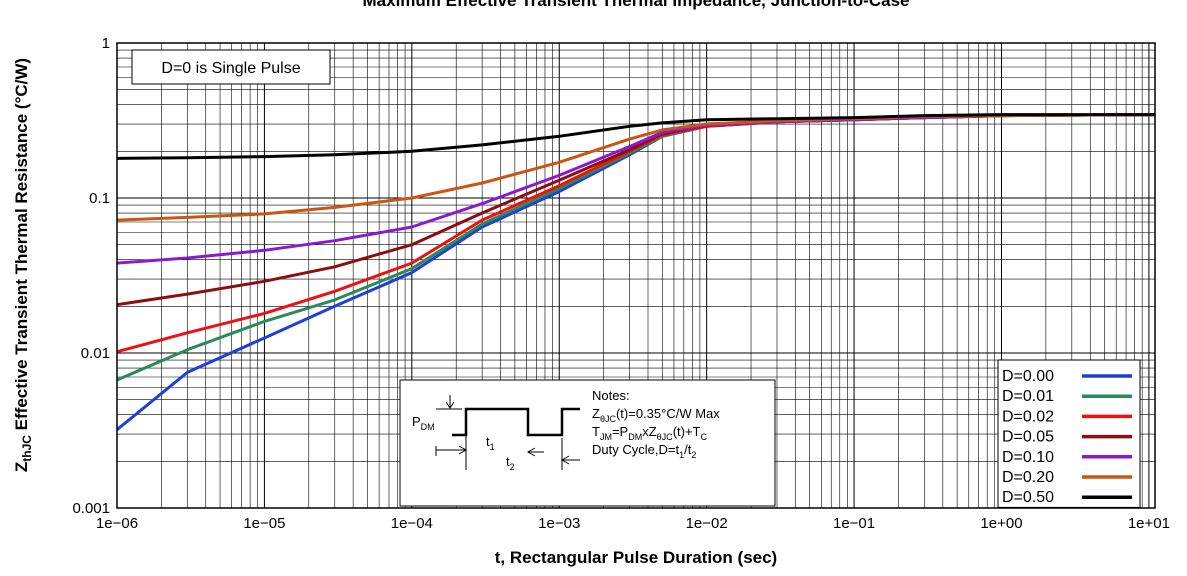  What do you see at coordinates (490, 443) in the screenshot?
I see `t1-label: t1` at bounding box center [490, 443].